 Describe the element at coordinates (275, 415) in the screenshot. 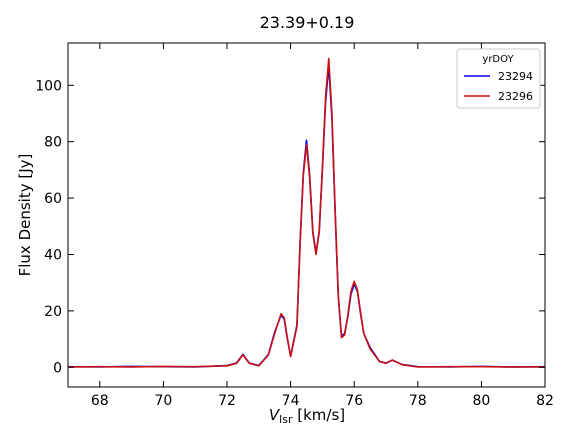

I see `x-axis-label-main: V` at that location.